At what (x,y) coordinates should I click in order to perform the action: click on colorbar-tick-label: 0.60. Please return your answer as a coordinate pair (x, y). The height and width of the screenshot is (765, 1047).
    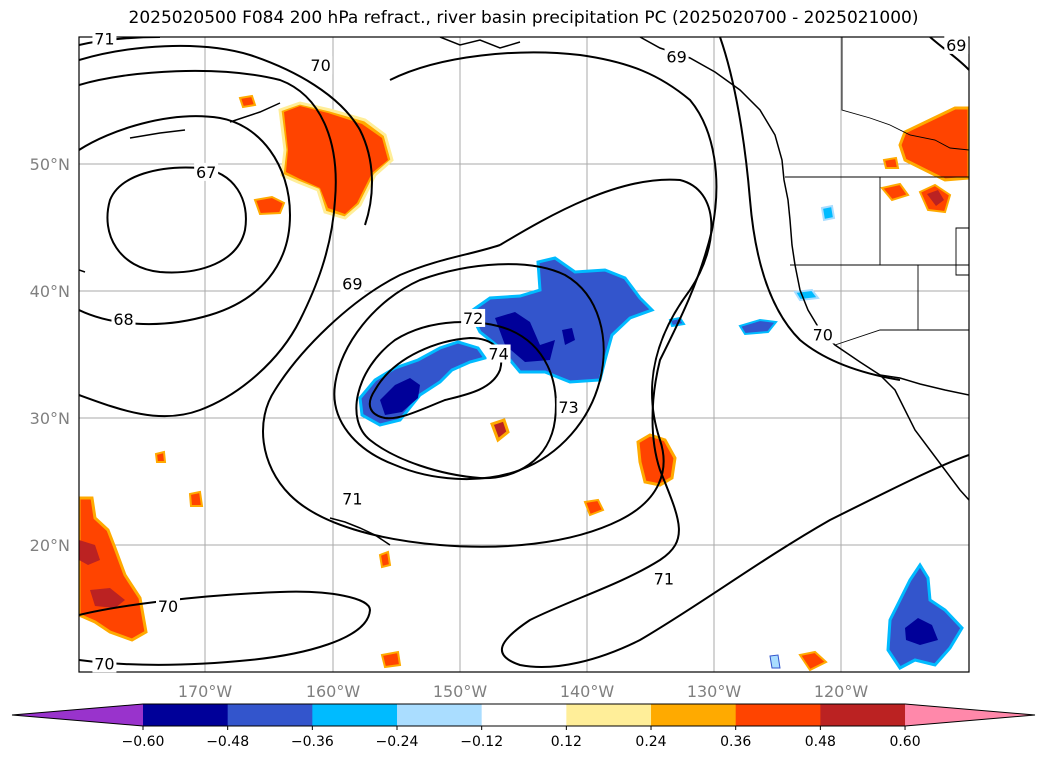
    Looking at the image, I should click on (904, 742).